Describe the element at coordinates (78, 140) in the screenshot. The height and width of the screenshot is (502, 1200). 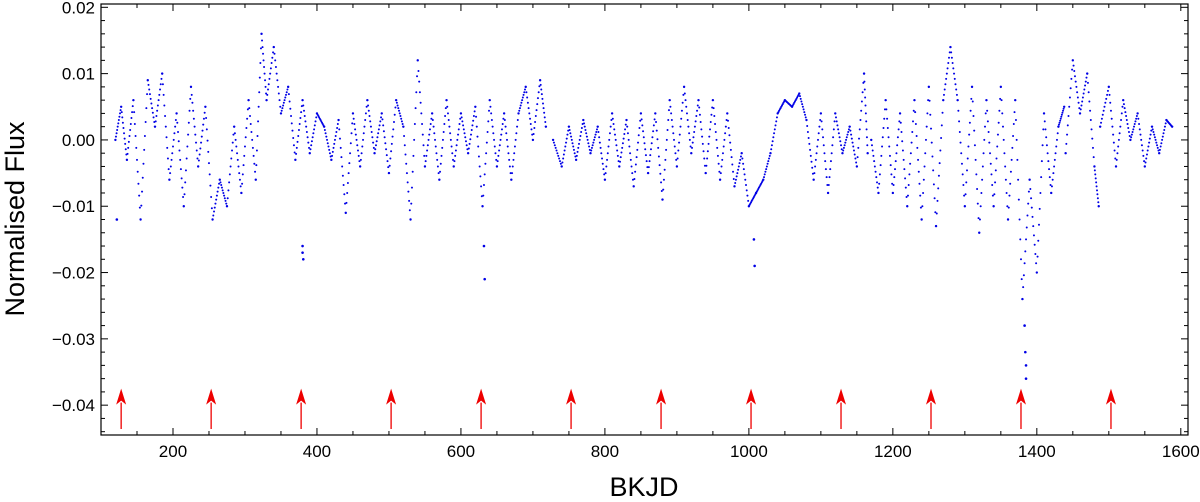
I see `y-tick-label: 0.00` at that location.